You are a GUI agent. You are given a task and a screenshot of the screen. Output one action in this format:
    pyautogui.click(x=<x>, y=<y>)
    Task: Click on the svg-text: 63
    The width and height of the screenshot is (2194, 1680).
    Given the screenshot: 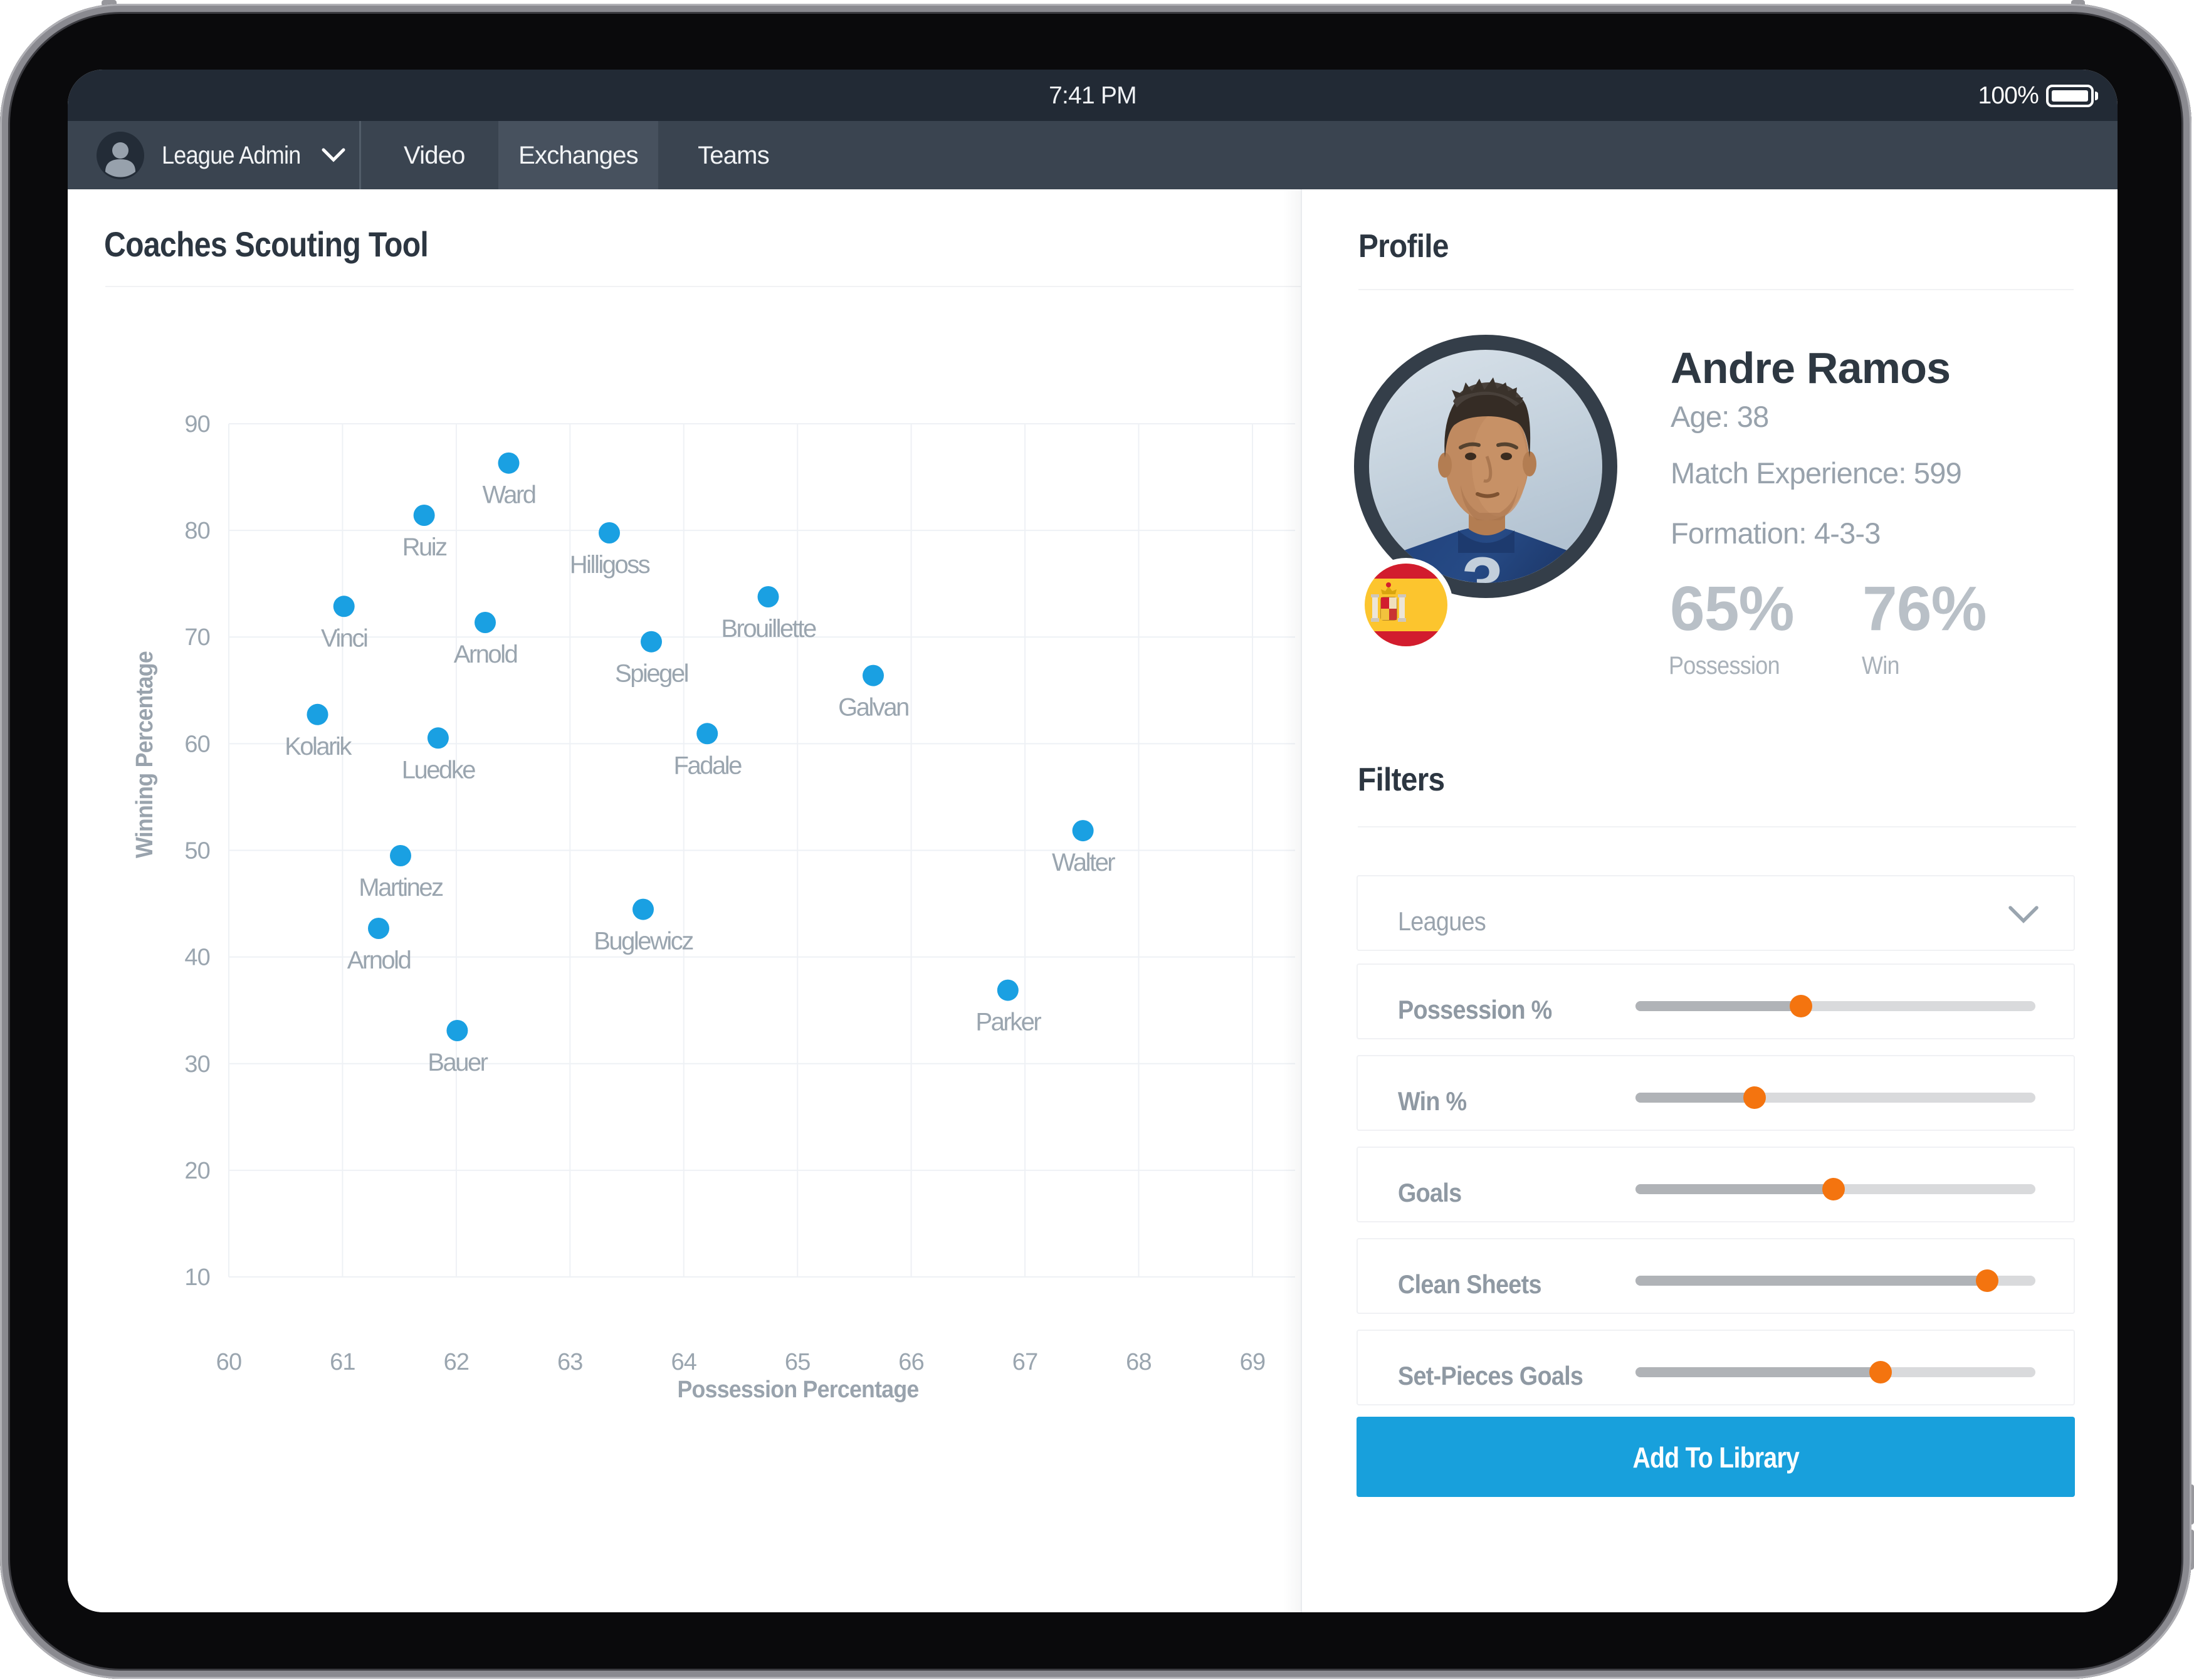 What is the action you would take?
    pyautogui.click(x=570, y=1362)
    